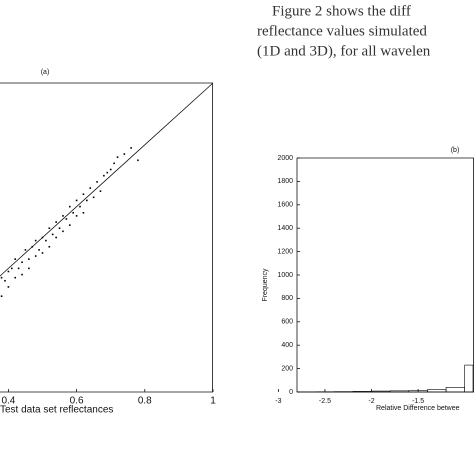 This screenshot has height=474, width=474. I want to click on panel-label: (a), so click(45, 72).